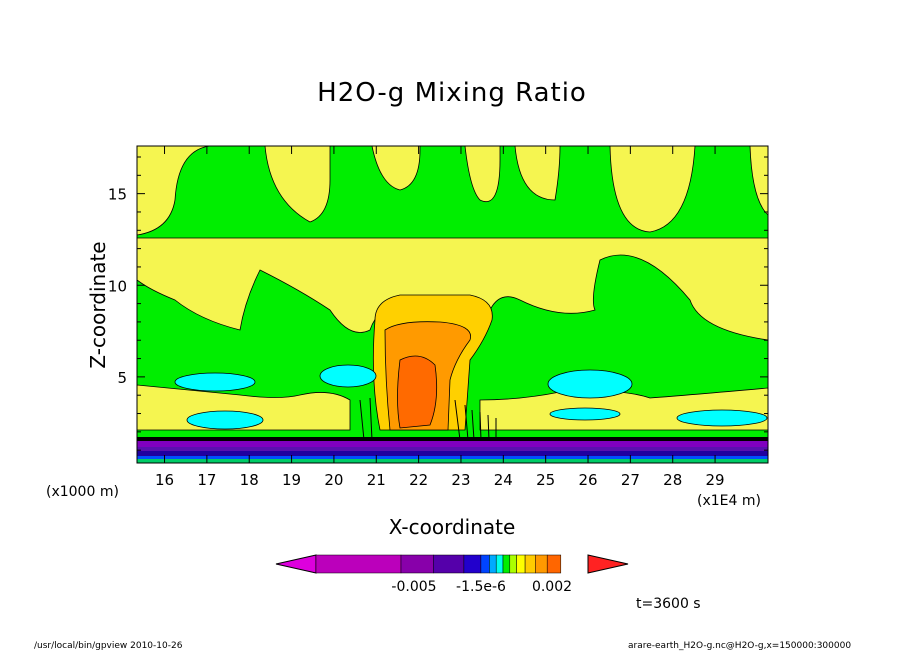  Describe the element at coordinates (296, 564) in the screenshot. I see `colorbar-min-arrow` at that location.